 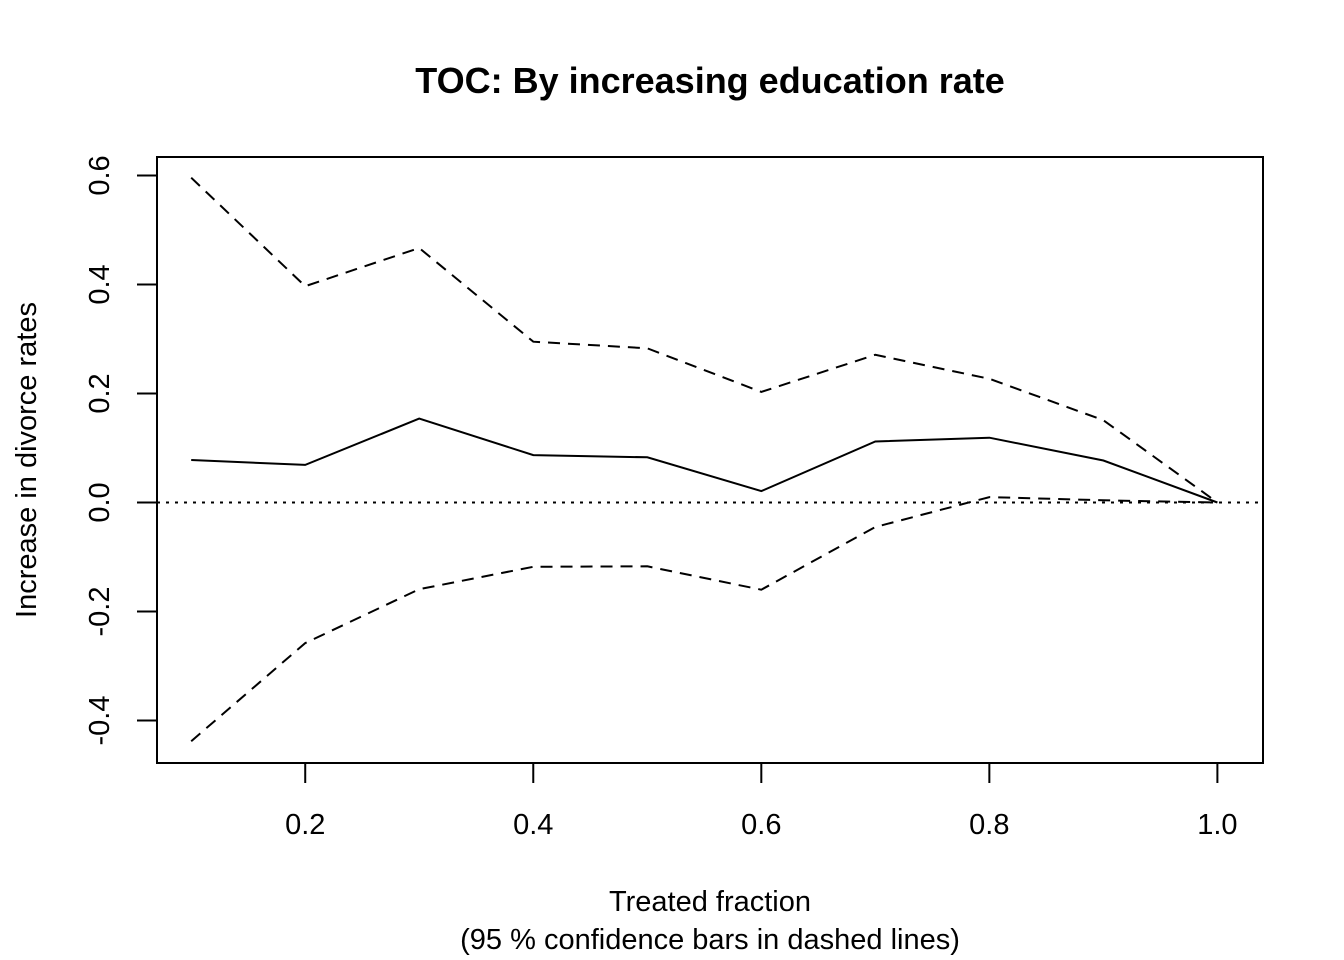 I want to click on y-tick-label: 0.0, so click(x=100, y=502).